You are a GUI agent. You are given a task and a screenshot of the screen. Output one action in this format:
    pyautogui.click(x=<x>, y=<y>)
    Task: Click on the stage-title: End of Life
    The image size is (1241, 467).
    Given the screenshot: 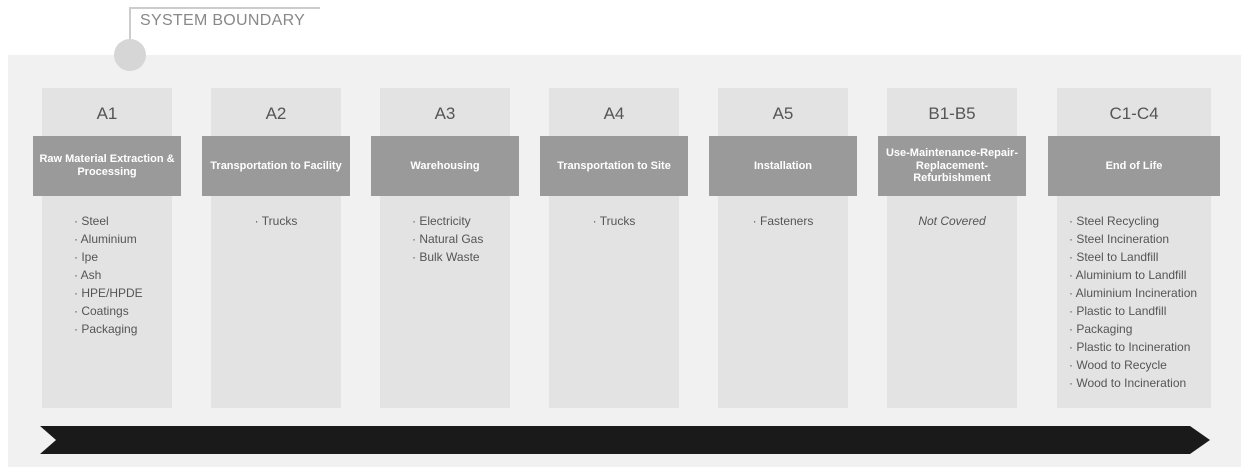 What is the action you would take?
    pyautogui.click(x=1134, y=166)
    